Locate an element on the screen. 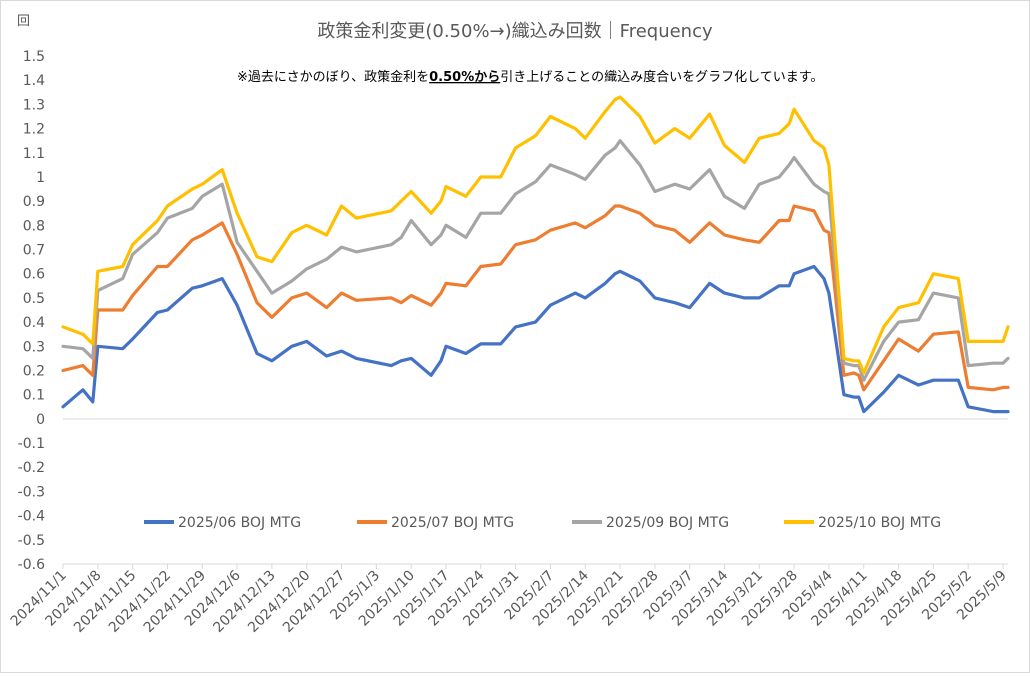  y-tick-label: -0.2 is located at coordinates (31, 468).